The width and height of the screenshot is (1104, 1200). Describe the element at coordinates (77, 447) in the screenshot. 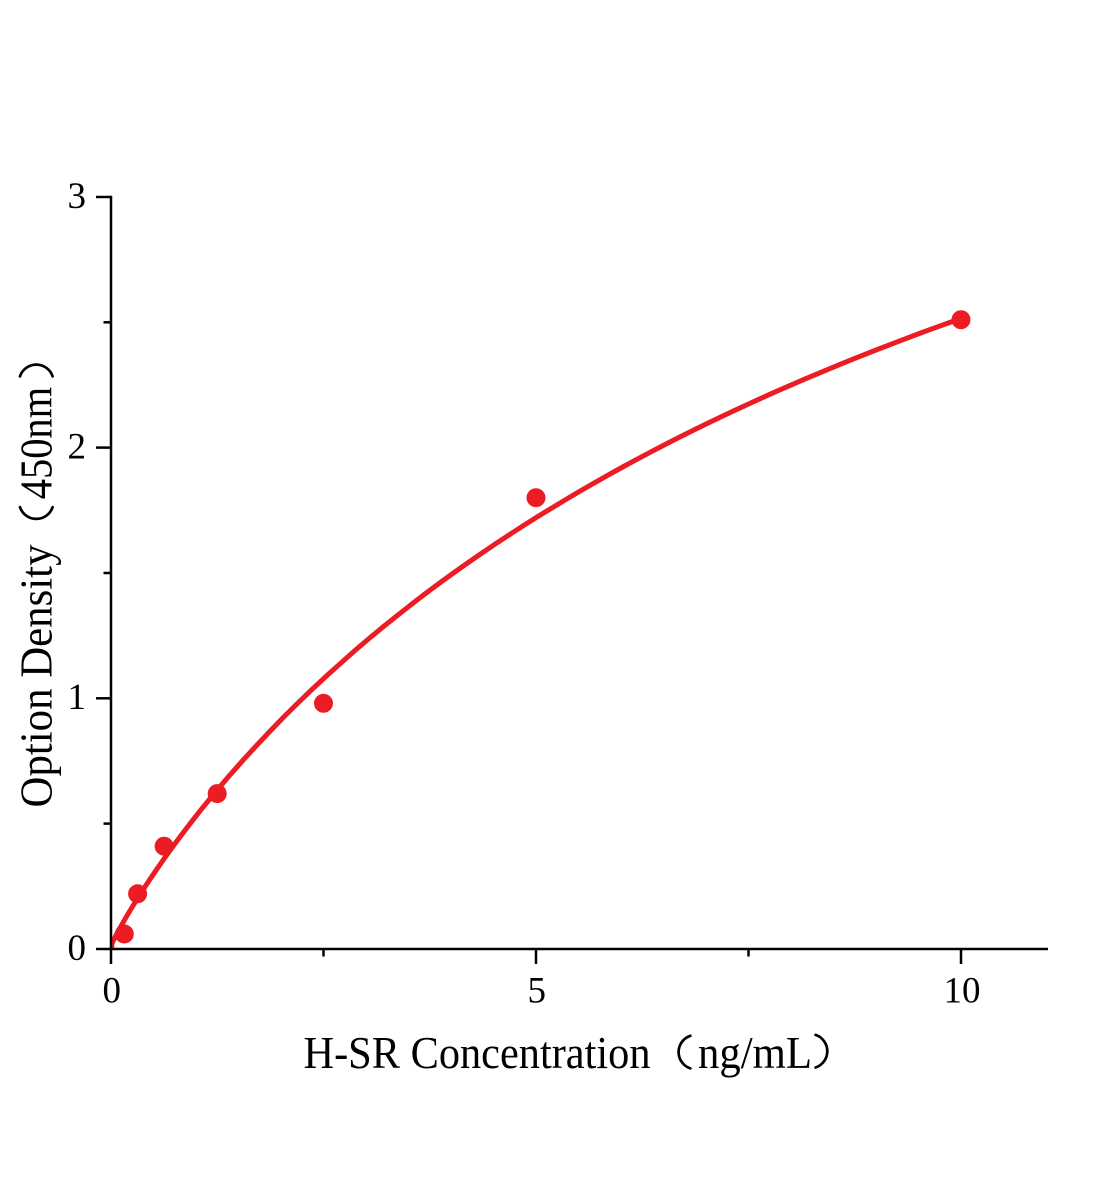

I see `svg-text: 2` at that location.